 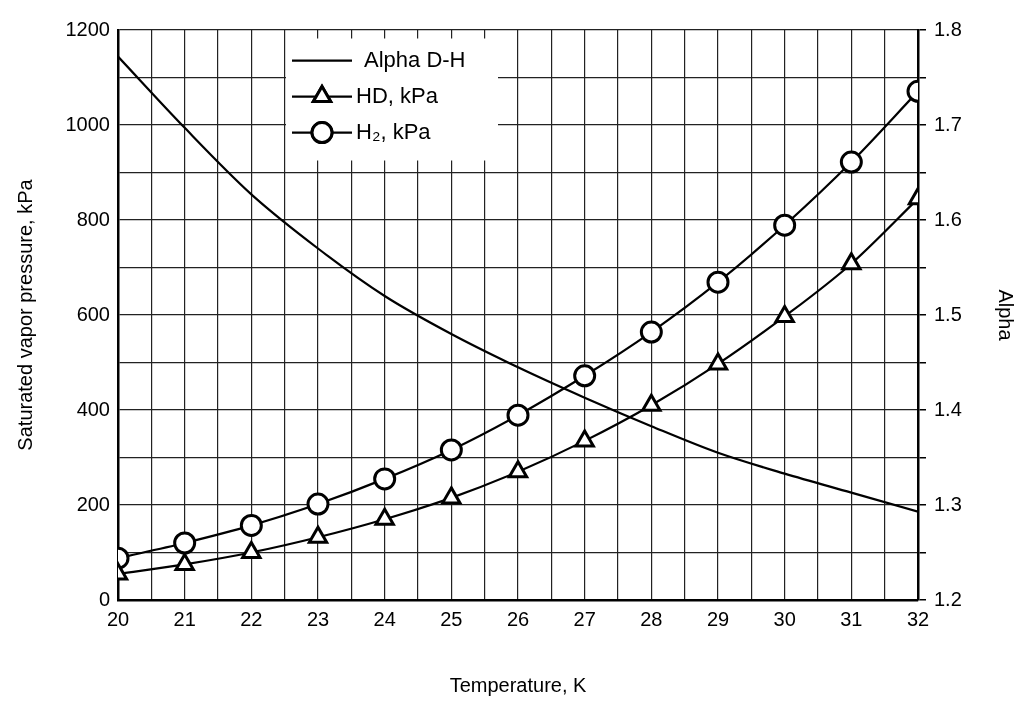 I want to click on x-tick-label: 28, so click(x=651, y=618).